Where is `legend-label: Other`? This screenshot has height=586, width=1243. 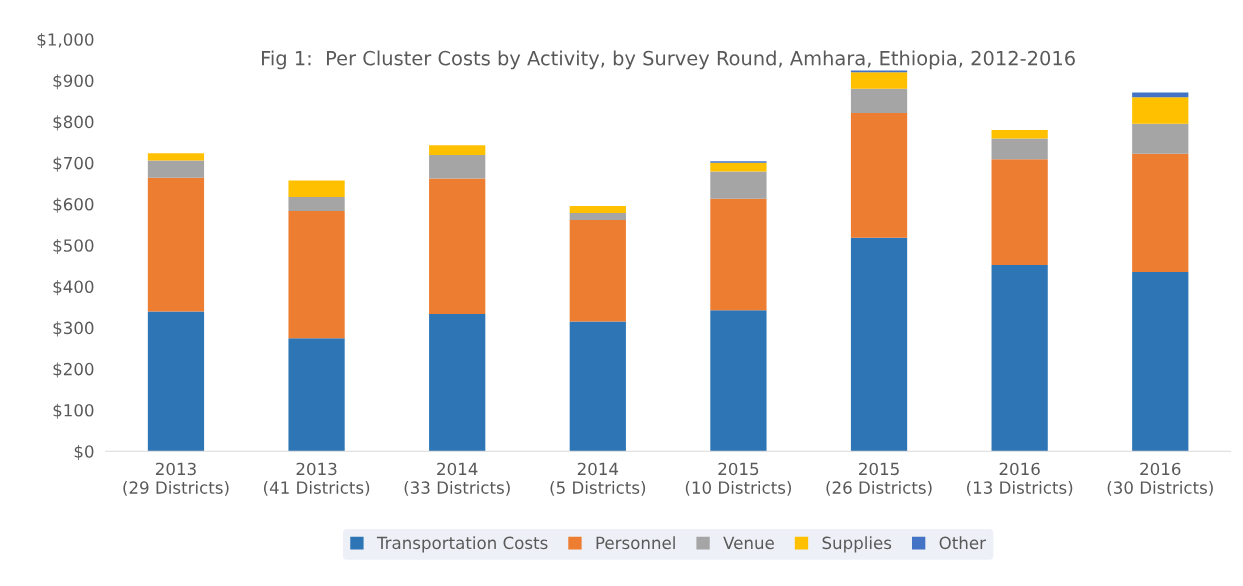
legend-label: Other is located at coordinates (962, 543).